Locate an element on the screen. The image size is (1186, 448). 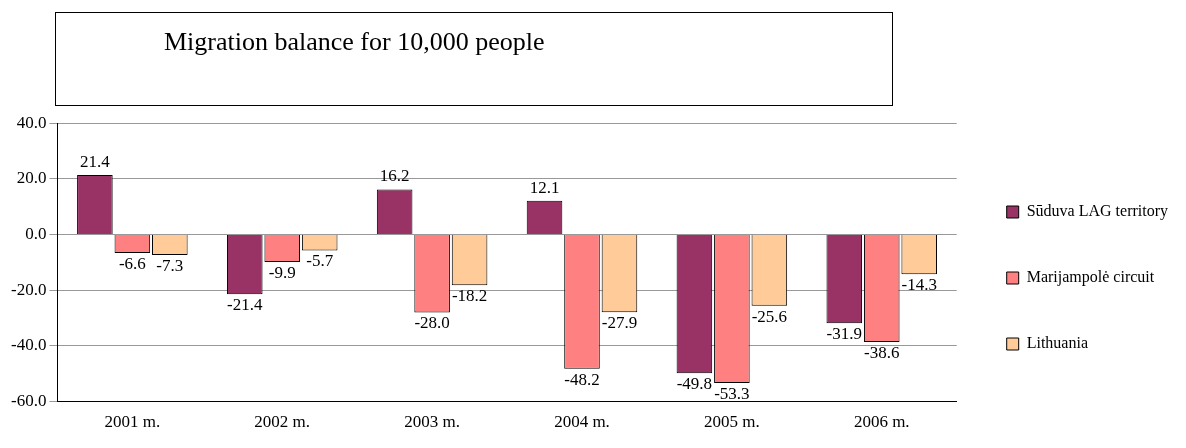
data-label: -6.6 is located at coordinates (132, 263).